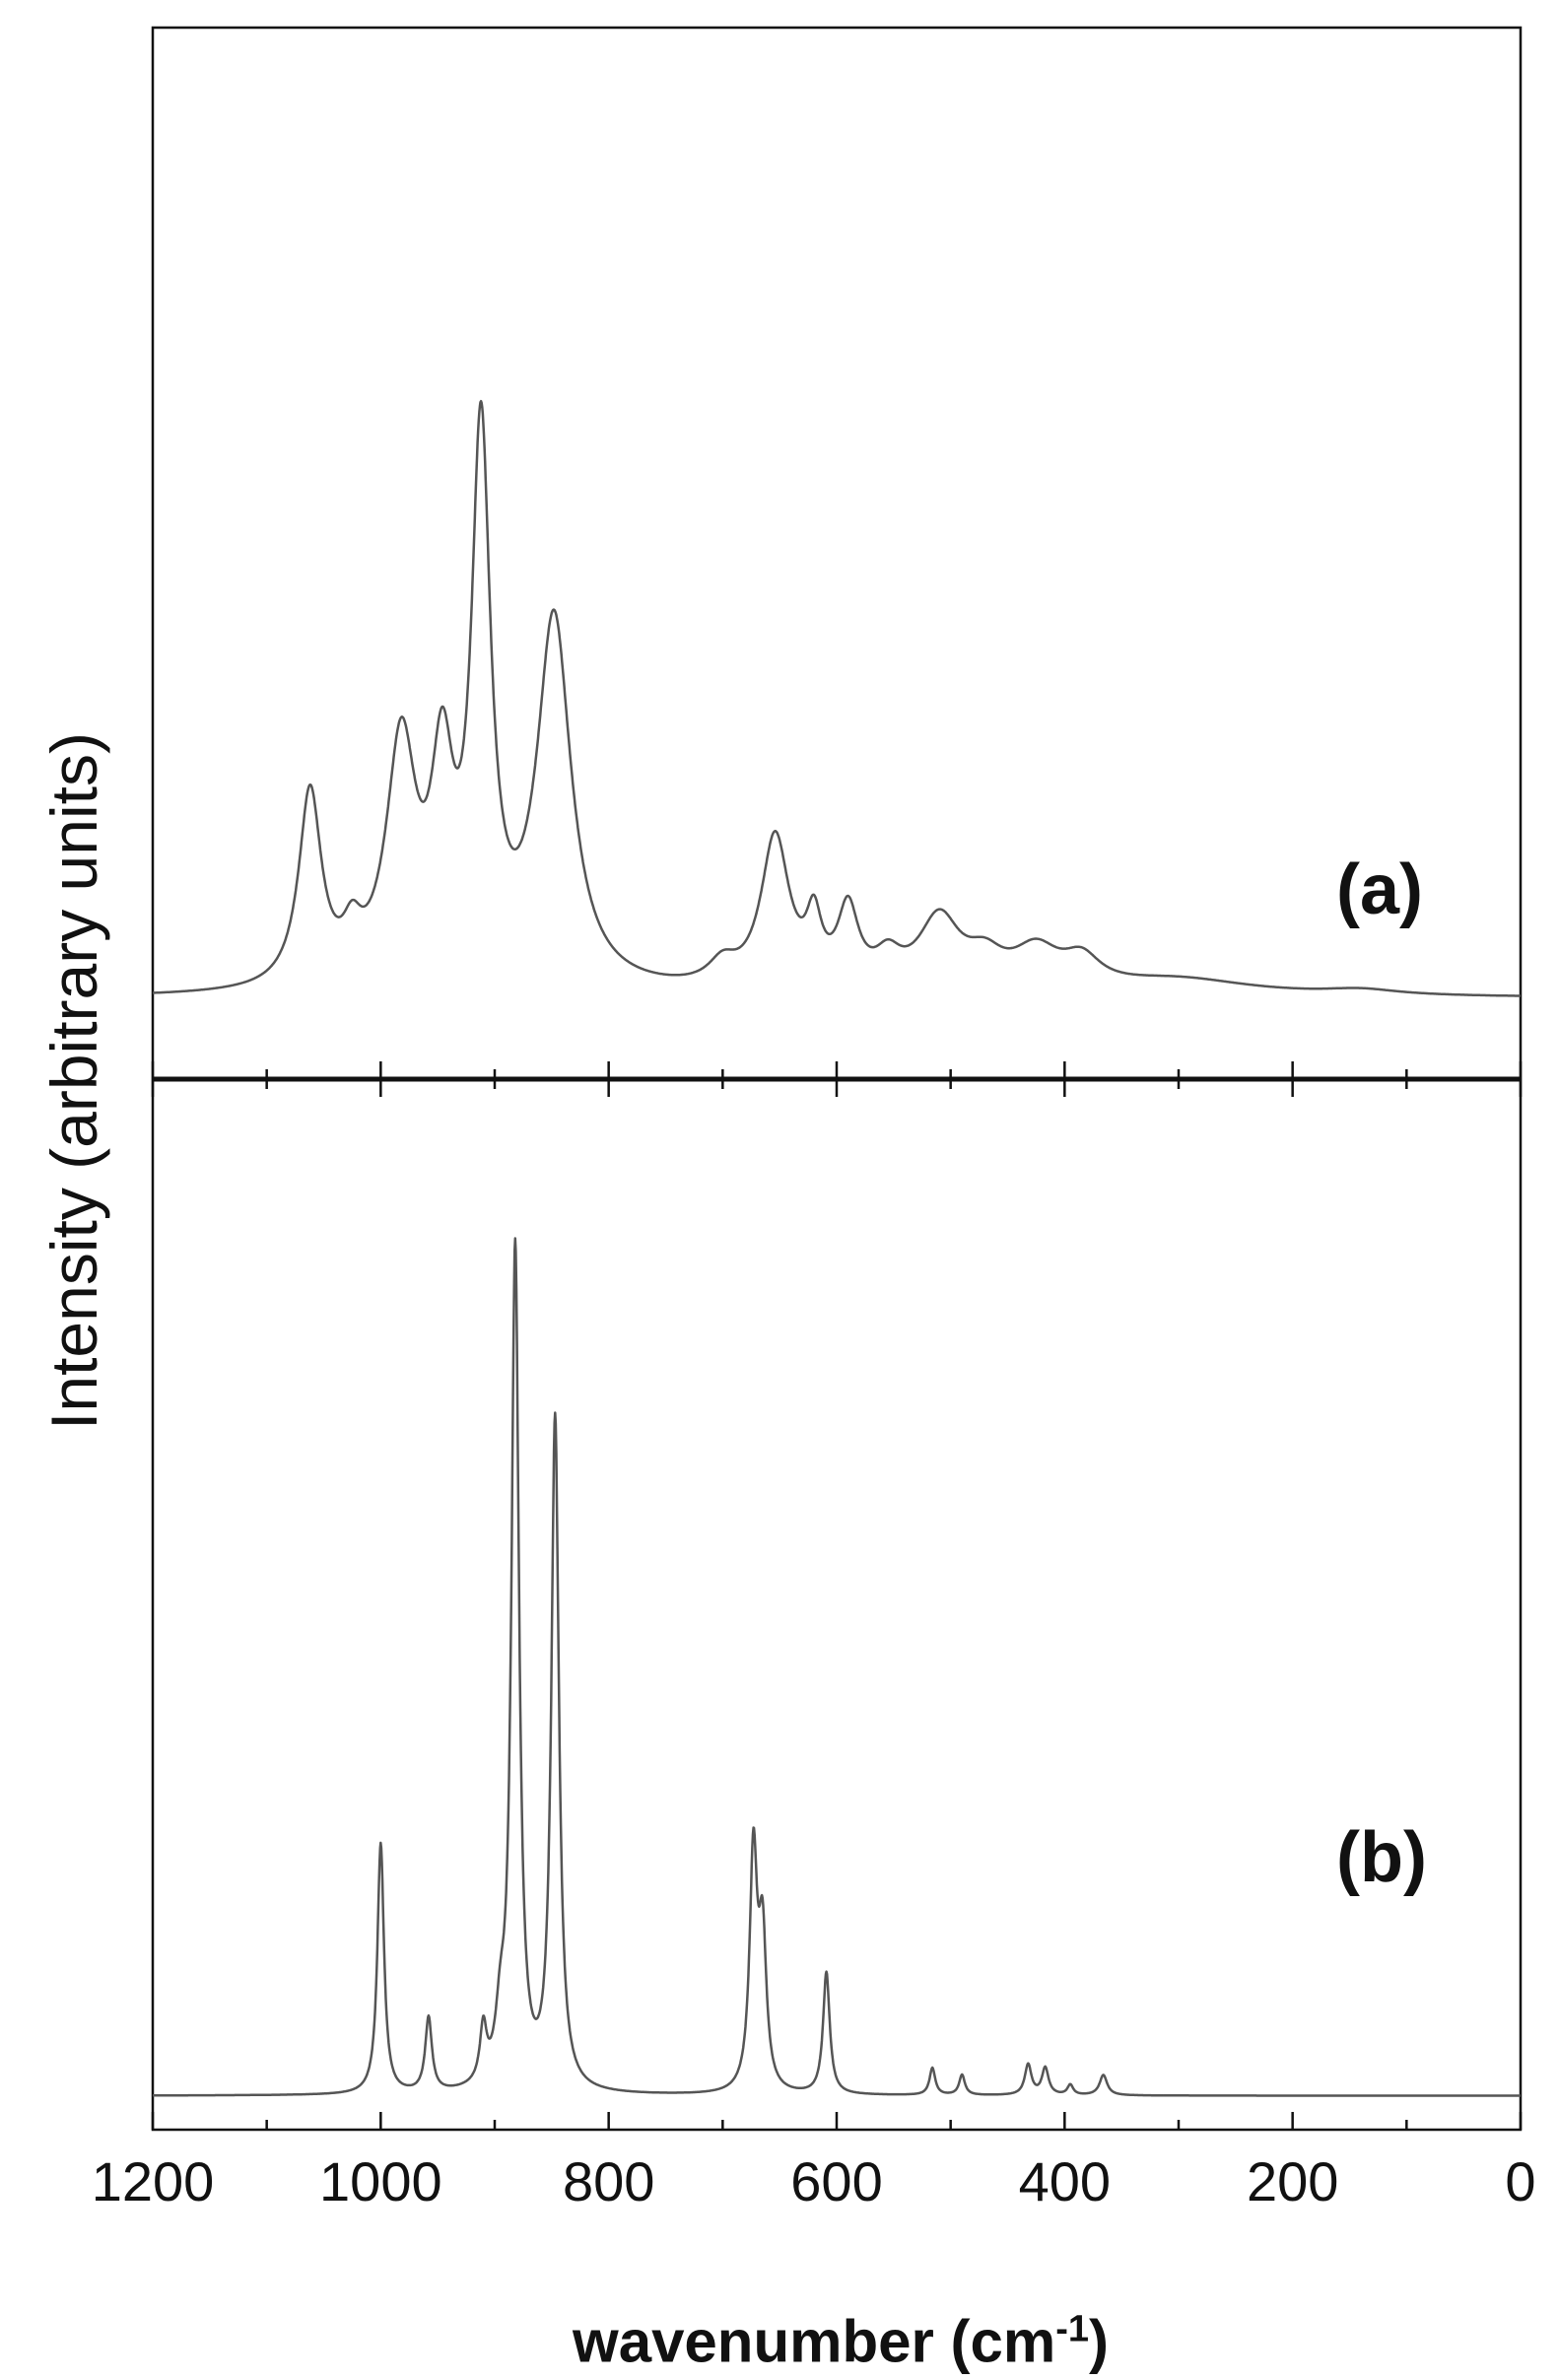 Image resolution: width=1558 pixels, height=2380 pixels. I want to click on x-tick-label: 600, so click(836, 2181).